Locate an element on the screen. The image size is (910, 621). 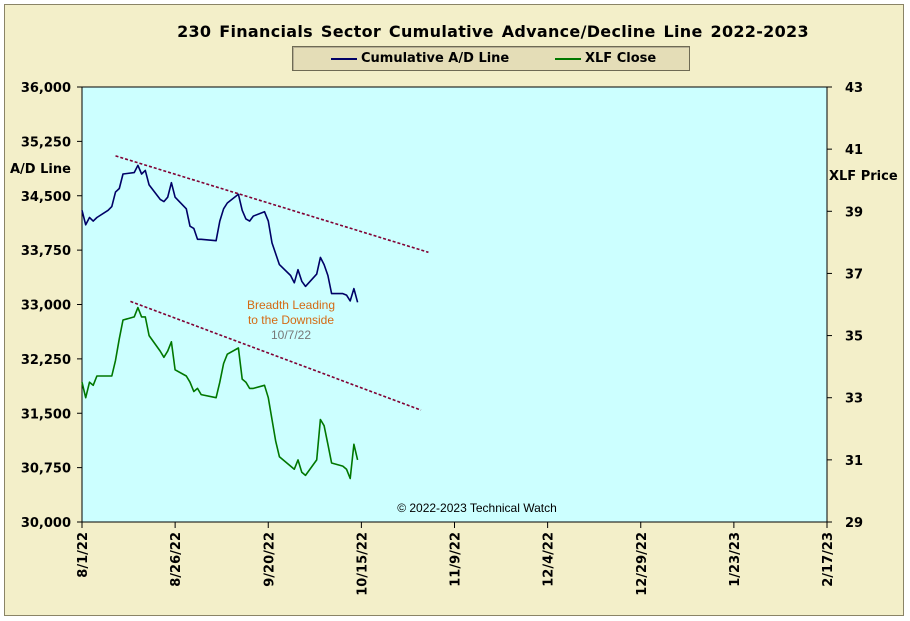
chart-legend: Cumulative A/D Line XLF Close is located at coordinates (491, 58).